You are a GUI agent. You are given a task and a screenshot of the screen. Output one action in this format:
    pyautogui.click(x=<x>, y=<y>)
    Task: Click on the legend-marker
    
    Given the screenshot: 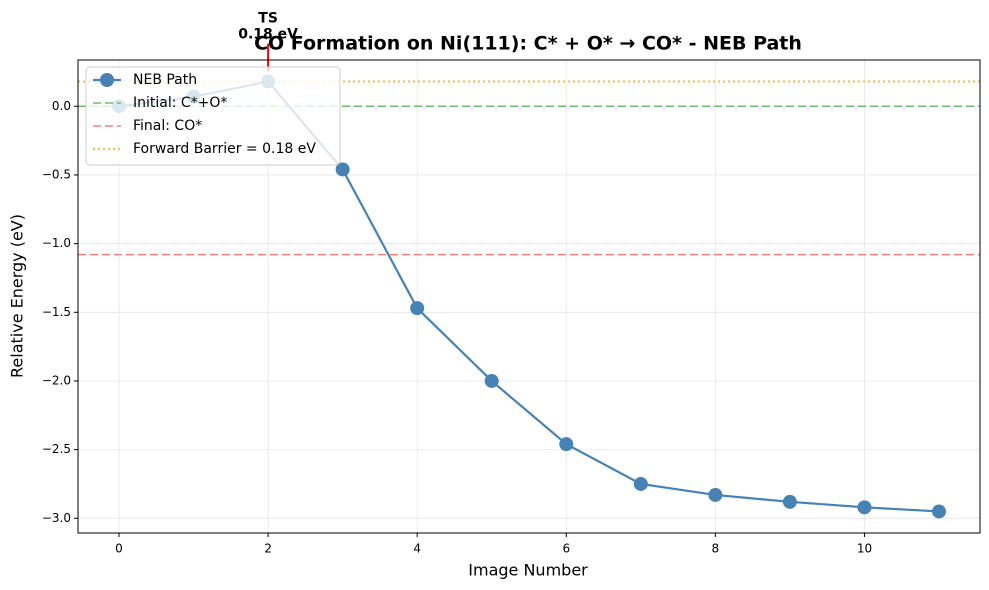 What is the action you would take?
    pyautogui.click(x=107, y=80)
    